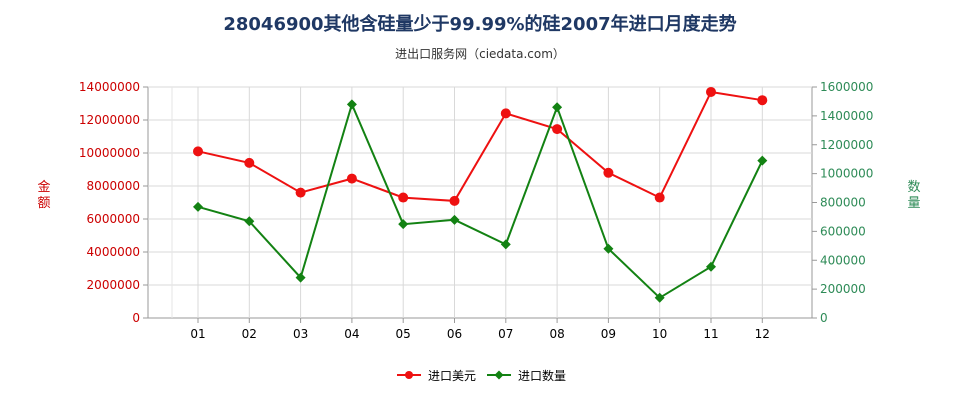  I want to click on y-left-tick-label: 8000000, so click(113, 186).